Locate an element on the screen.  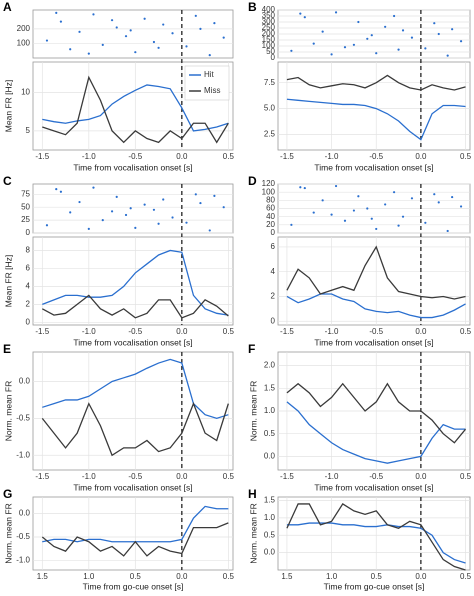
y-tick-label: 150 is located at coordinates (269, 39).